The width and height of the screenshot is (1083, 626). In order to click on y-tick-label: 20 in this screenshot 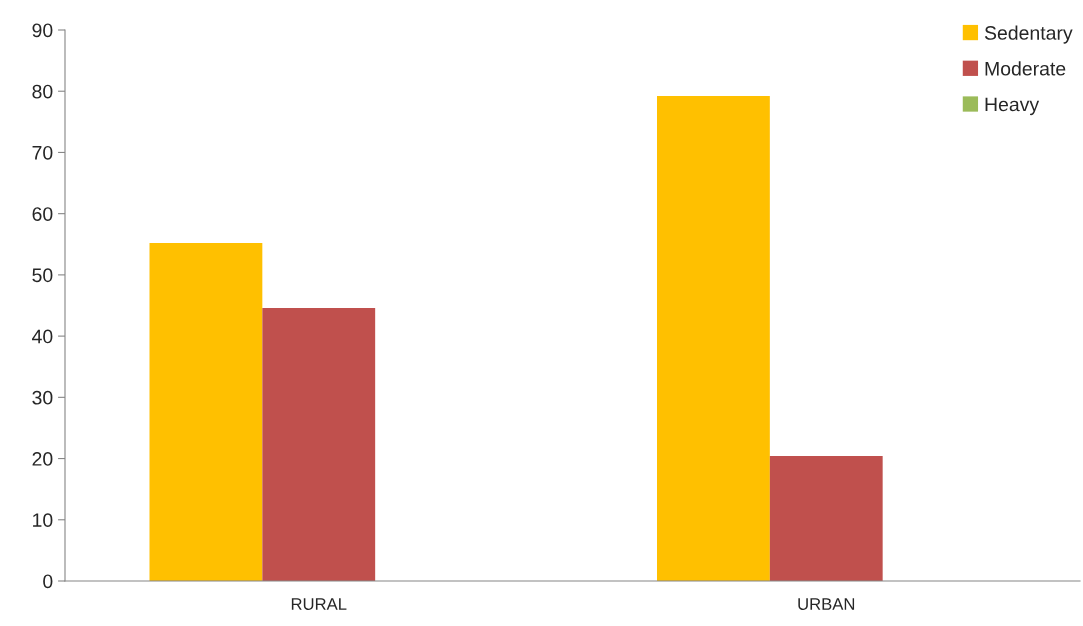, I will do `click(42, 459)`.